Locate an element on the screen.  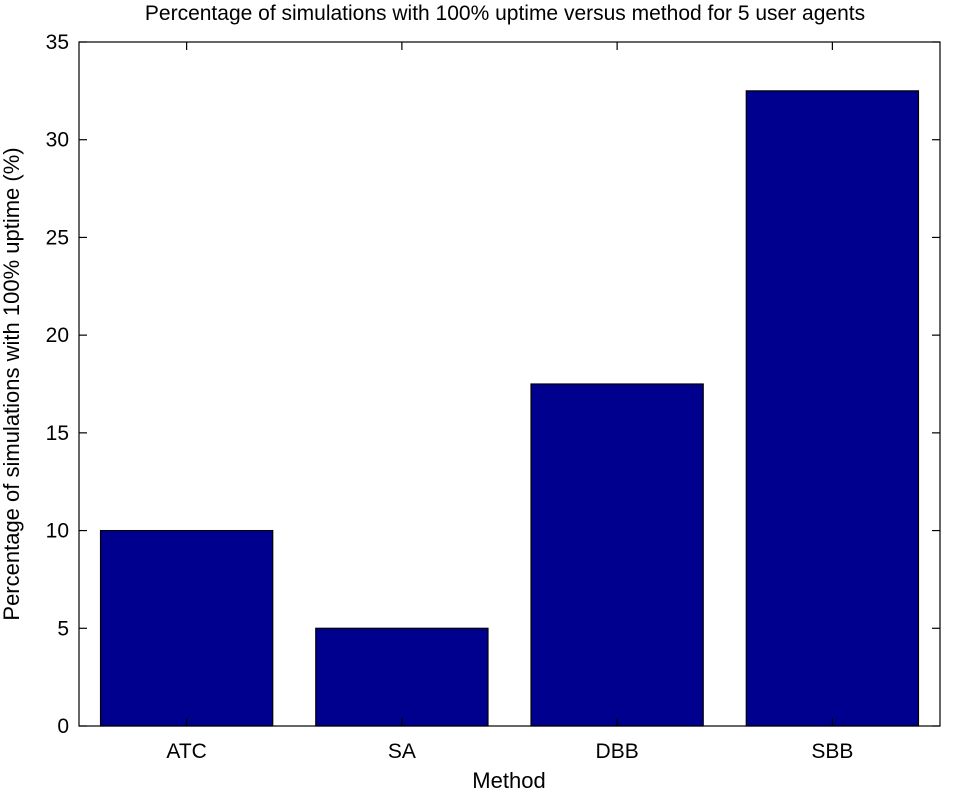
x-tick-label-dbb: DBB is located at coordinates (617, 751).